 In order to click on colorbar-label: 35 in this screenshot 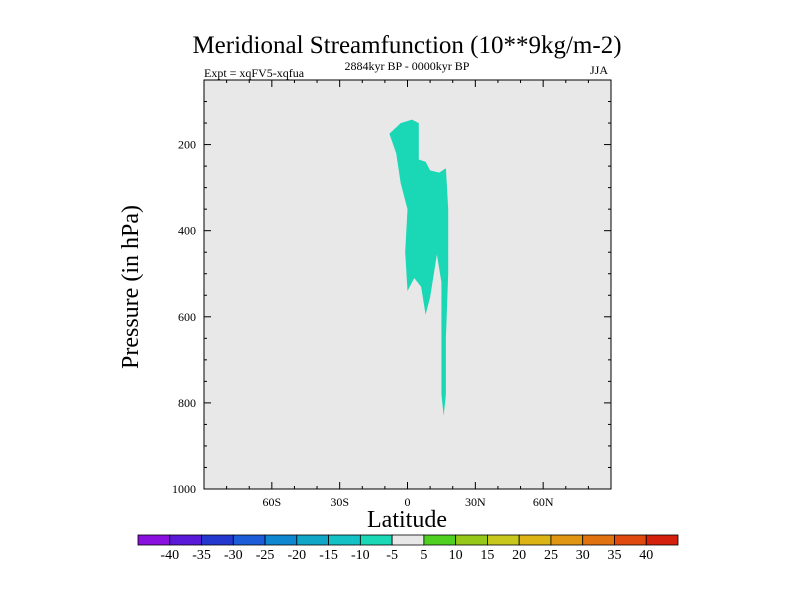, I will do `click(614, 555)`.